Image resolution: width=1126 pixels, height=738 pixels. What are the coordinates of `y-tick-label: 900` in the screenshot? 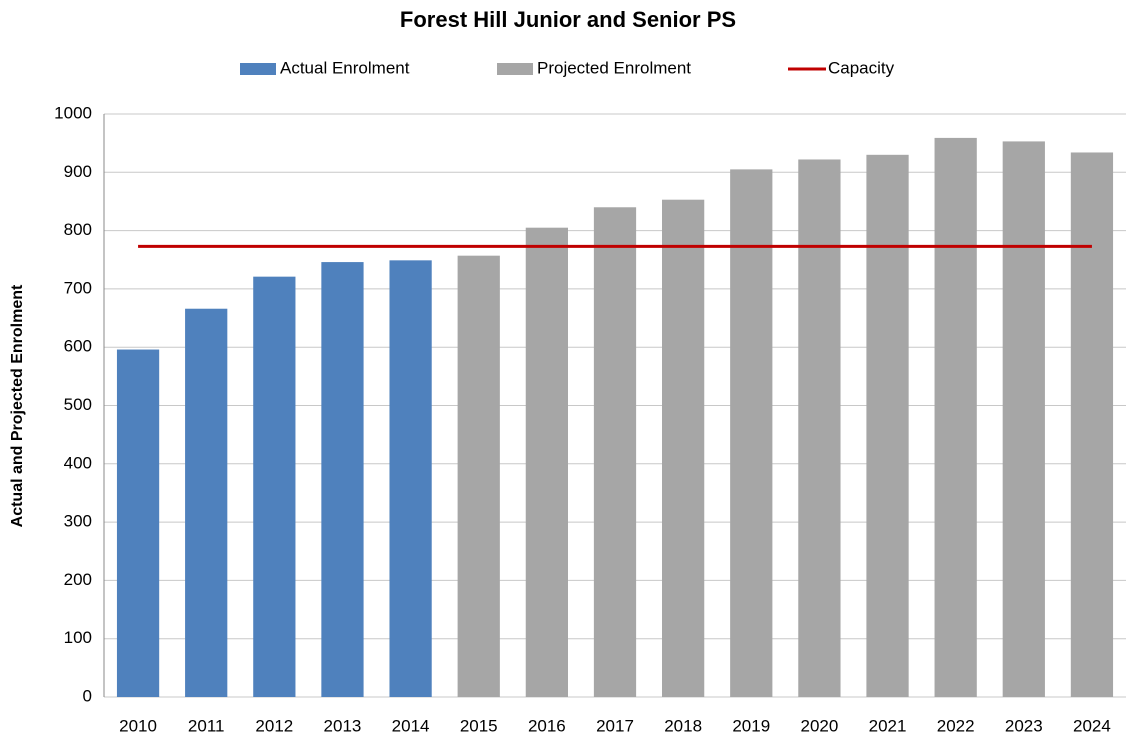 It's located at (78, 171).